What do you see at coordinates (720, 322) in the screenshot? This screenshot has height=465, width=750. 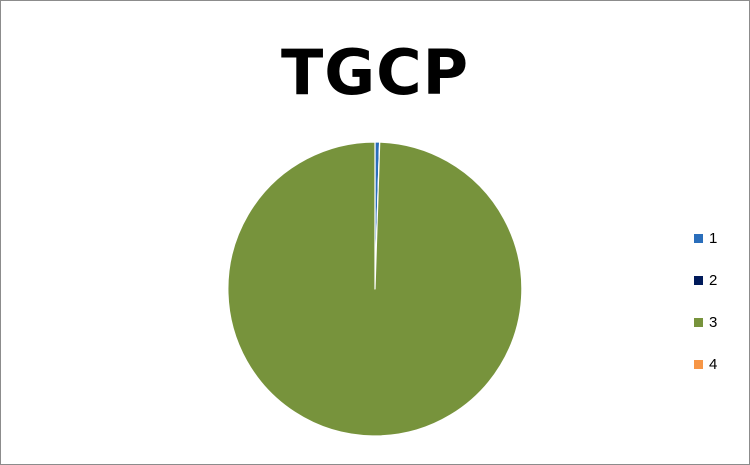 I see `legend-item-3: 3` at bounding box center [720, 322].